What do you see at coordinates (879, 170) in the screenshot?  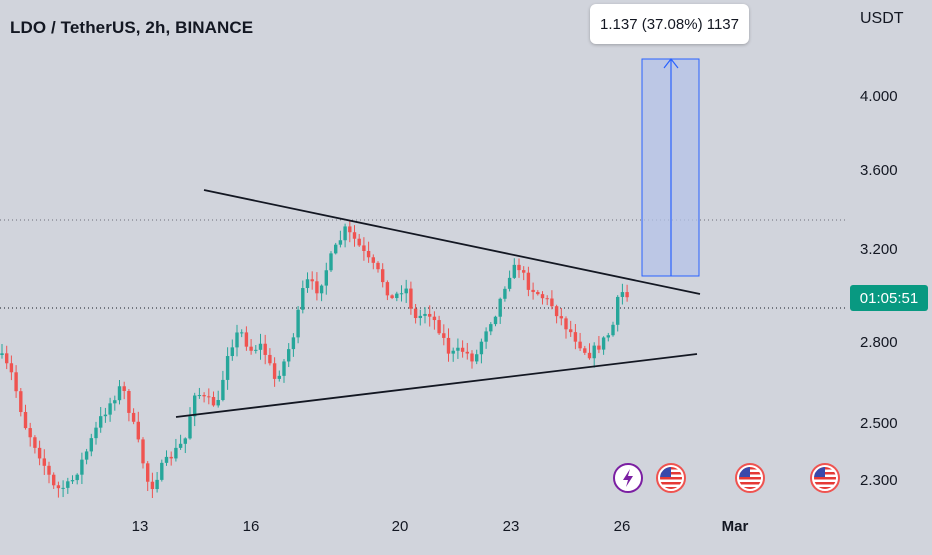 I see `price-label: 3.600` at bounding box center [879, 170].